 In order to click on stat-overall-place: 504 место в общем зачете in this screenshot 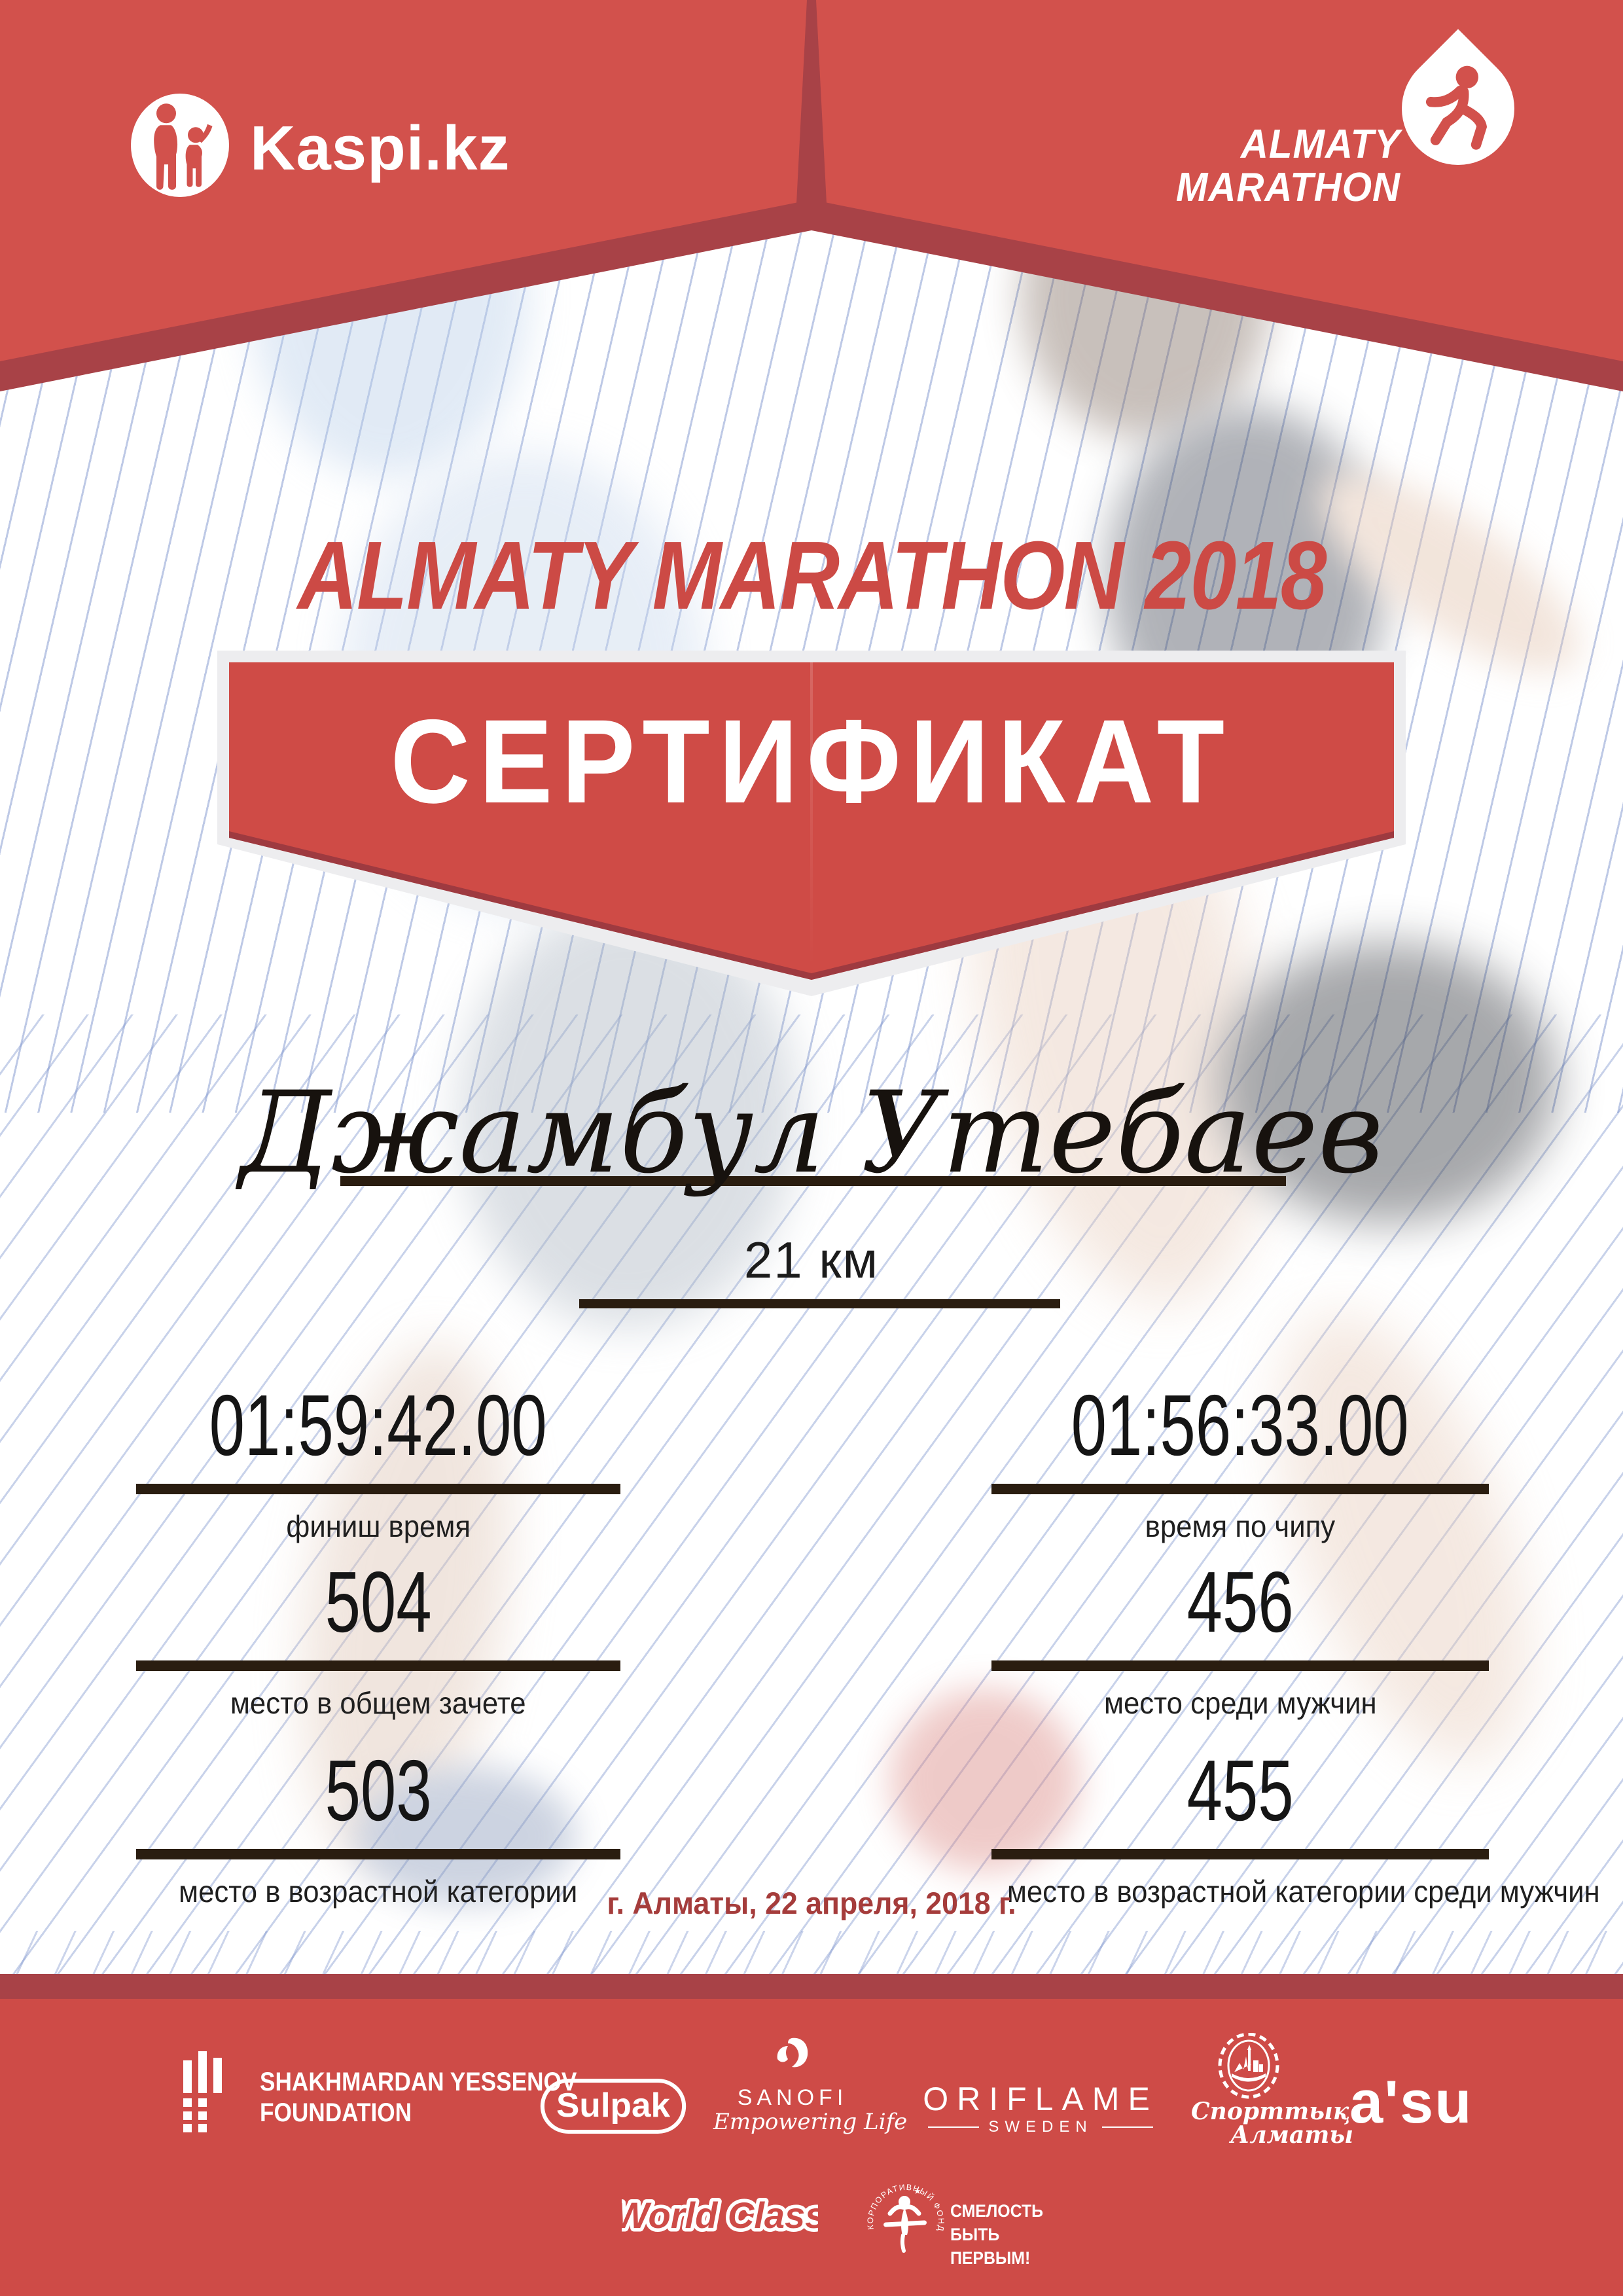, I will do `click(378, 1636)`.